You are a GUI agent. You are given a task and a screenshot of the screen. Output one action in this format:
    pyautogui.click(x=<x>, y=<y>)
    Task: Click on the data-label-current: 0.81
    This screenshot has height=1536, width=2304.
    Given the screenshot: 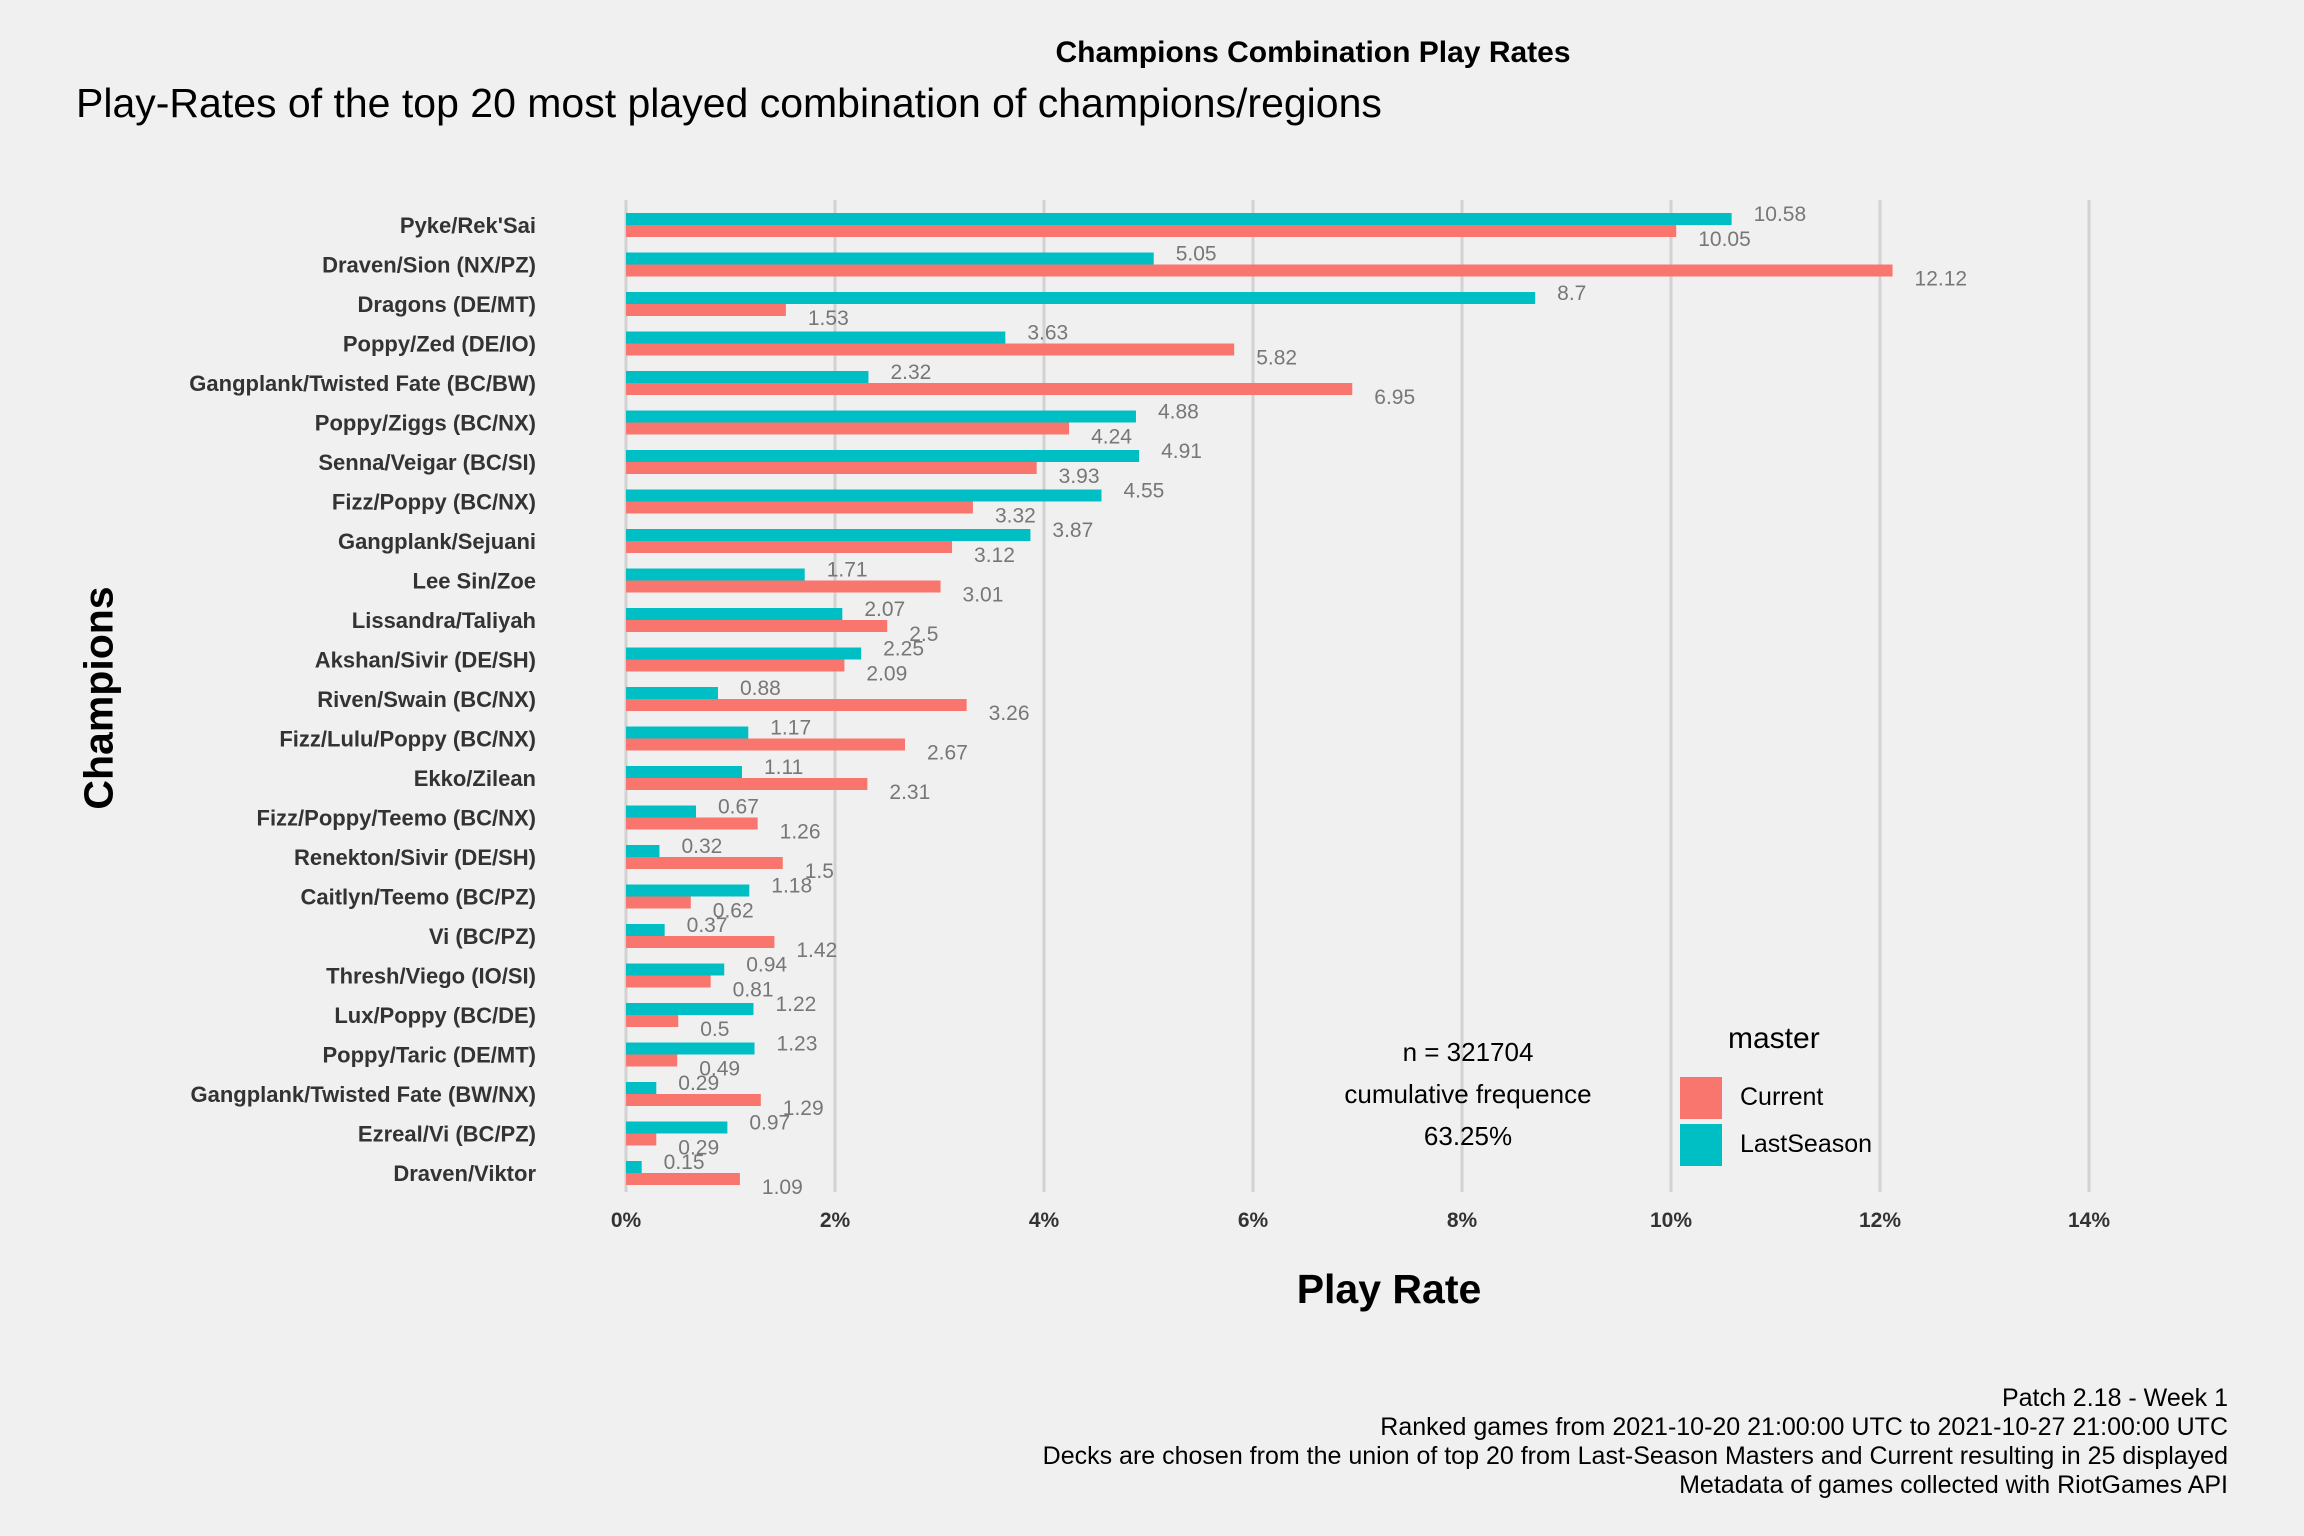 What is the action you would take?
    pyautogui.click(x=753, y=990)
    